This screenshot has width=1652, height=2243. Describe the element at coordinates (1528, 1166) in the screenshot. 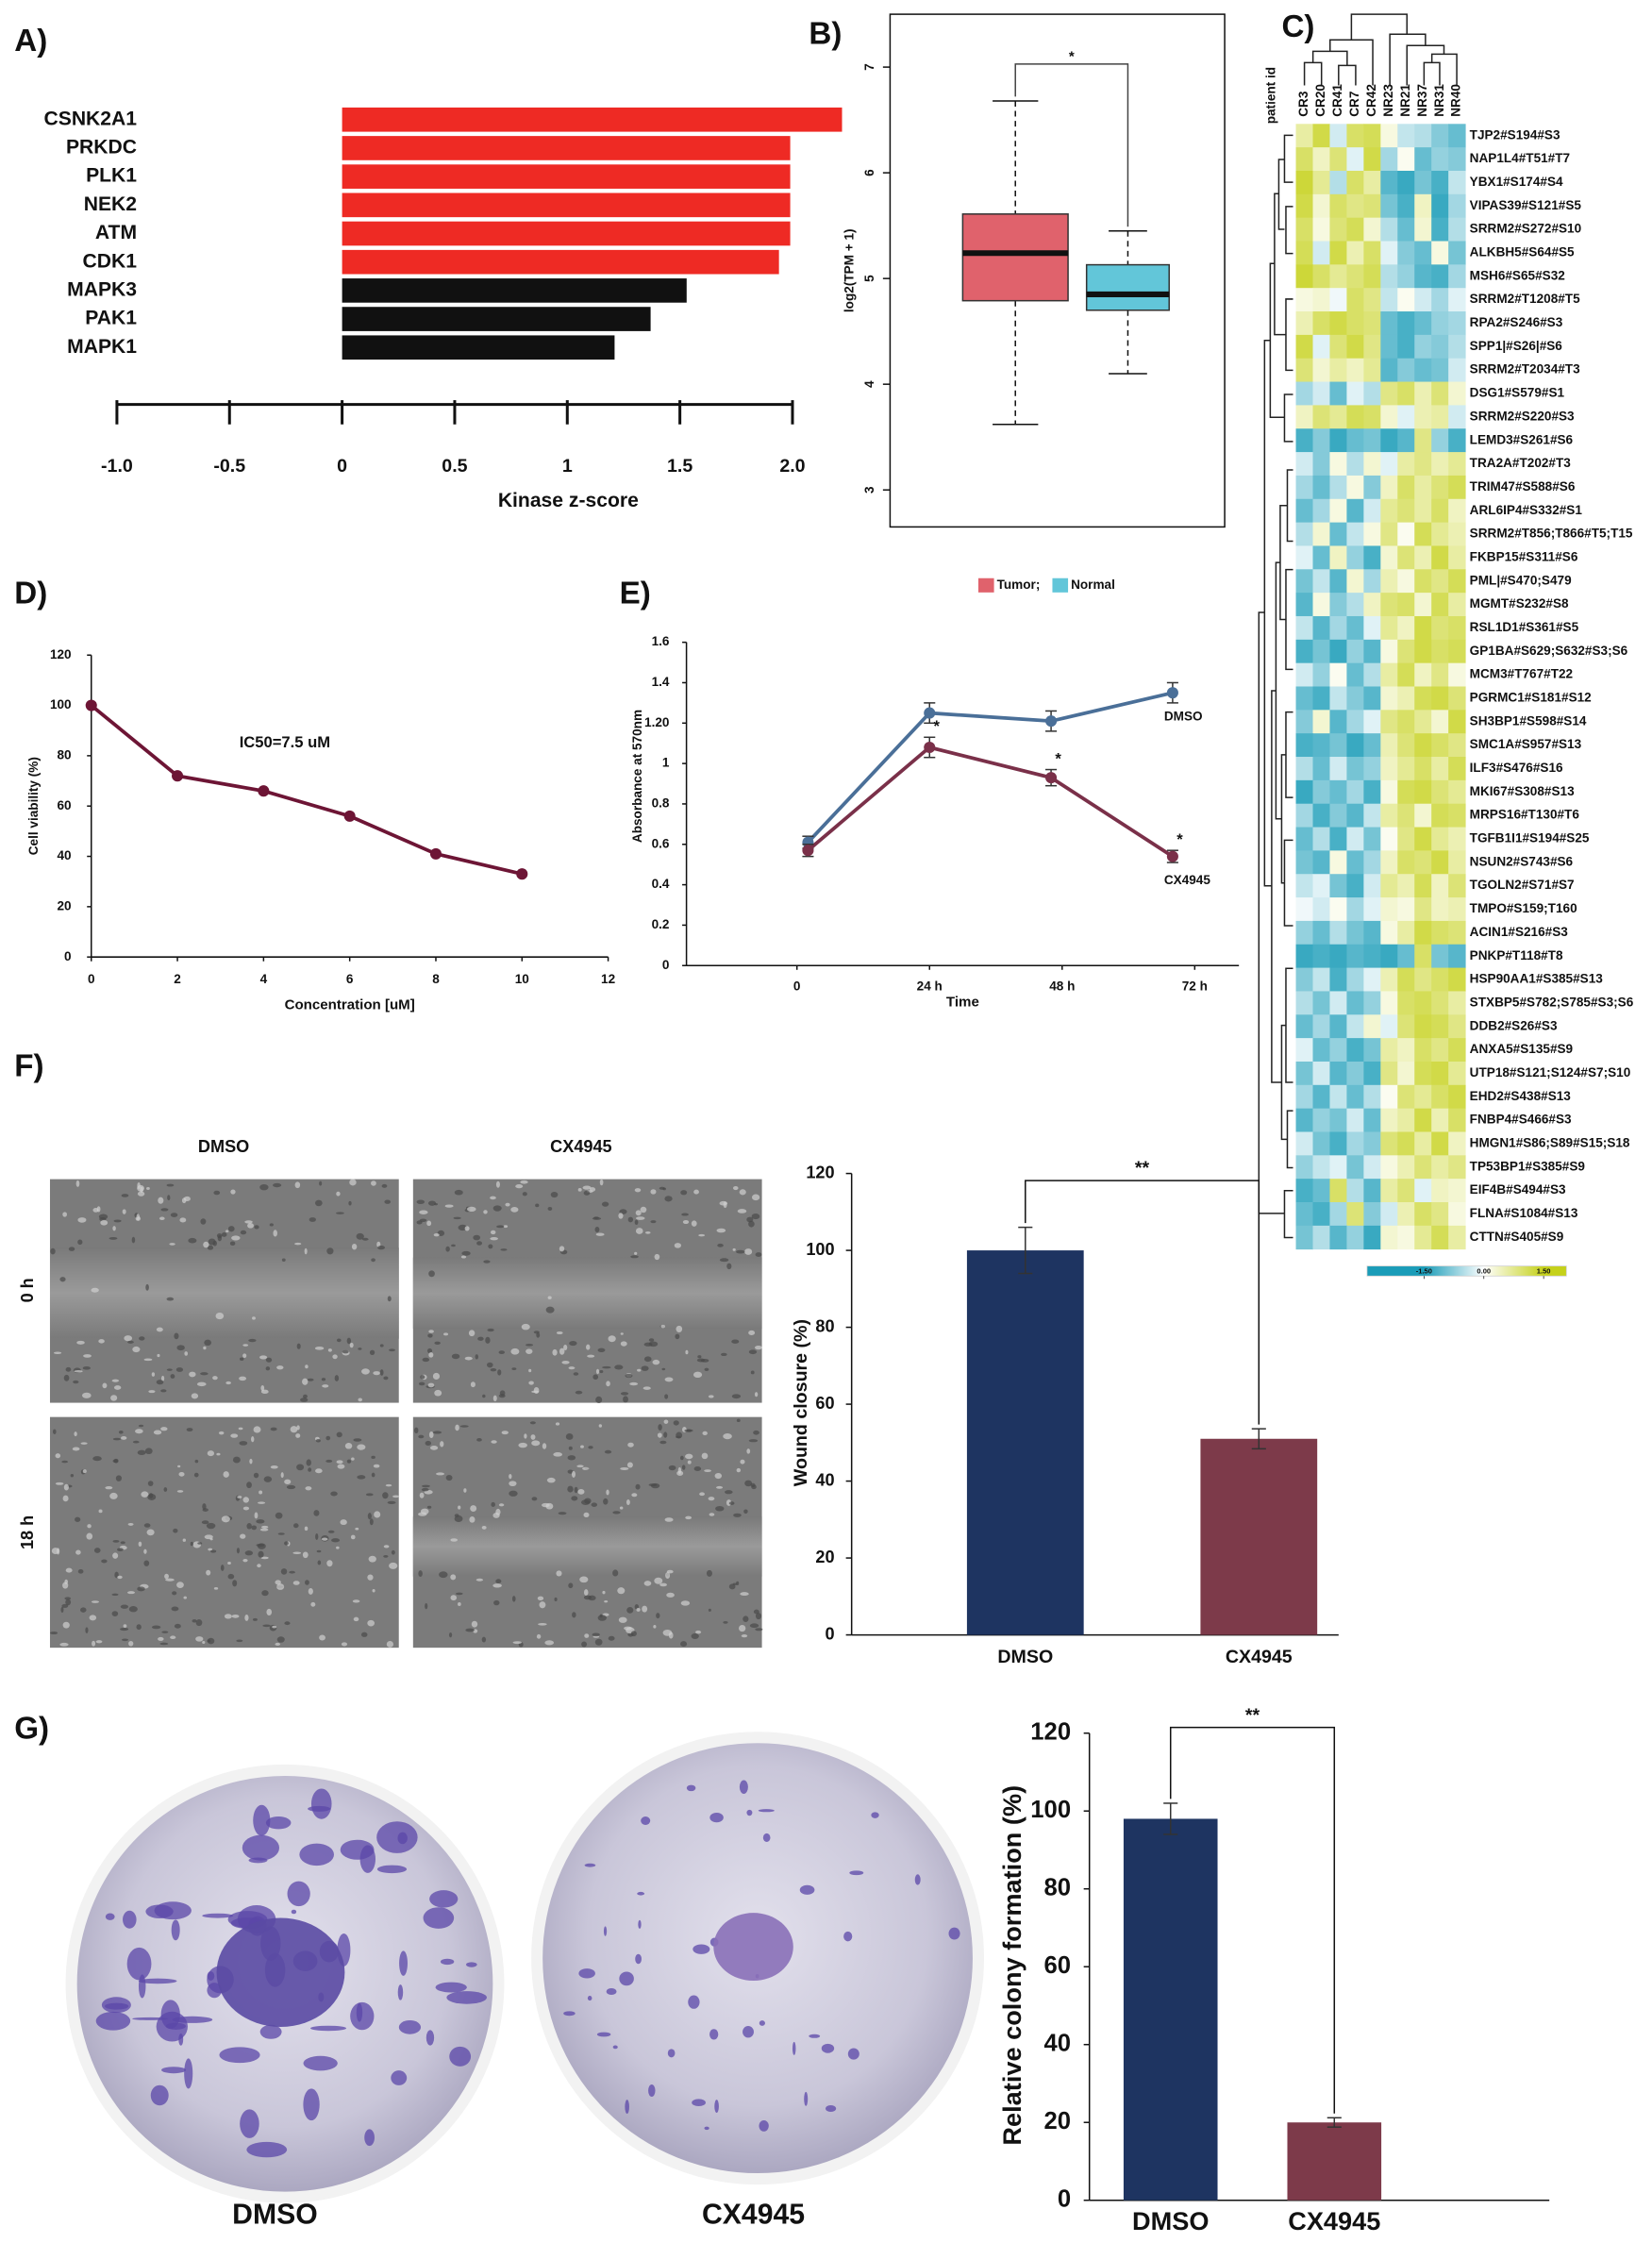

I see `row-label: TP53BP1#S385#S9` at that location.